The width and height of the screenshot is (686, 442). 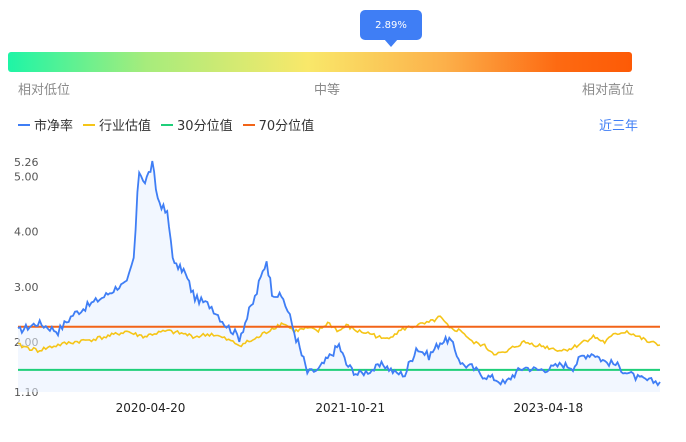 What do you see at coordinates (320, 62) in the screenshot?
I see `gauge-gradient-bar` at bounding box center [320, 62].